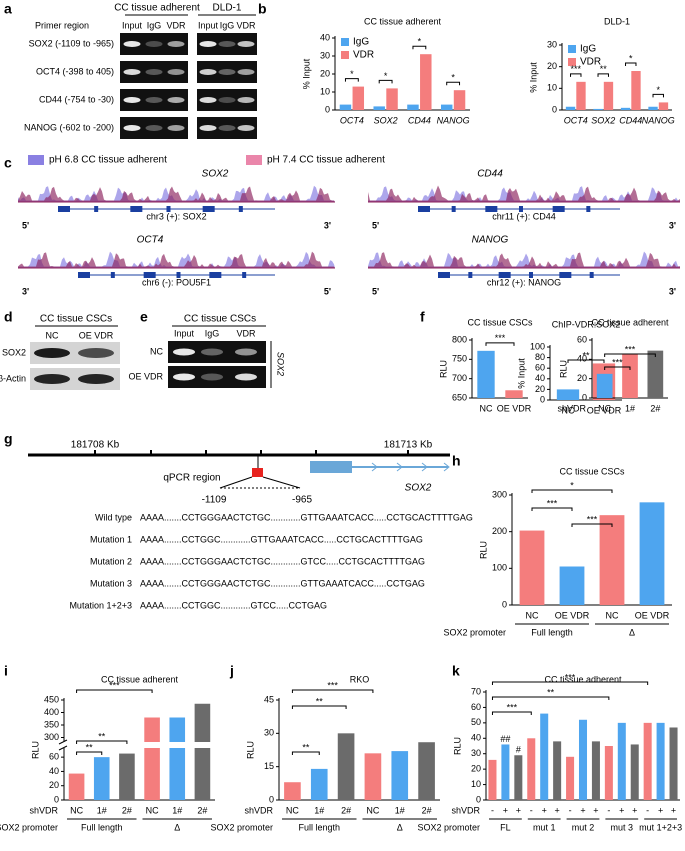 The image size is (685, 851). I want to click on panel-label: b, so click(262, 9).